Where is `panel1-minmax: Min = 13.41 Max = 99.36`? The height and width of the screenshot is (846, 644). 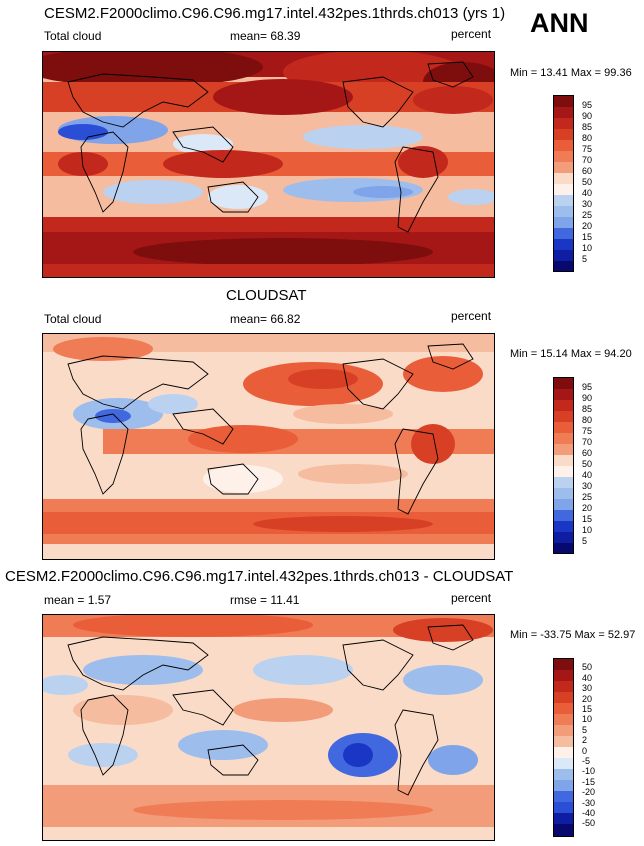 panel1-minmax: Min = 13.41 Max = 99.36 is located at coordinates (571, 73).